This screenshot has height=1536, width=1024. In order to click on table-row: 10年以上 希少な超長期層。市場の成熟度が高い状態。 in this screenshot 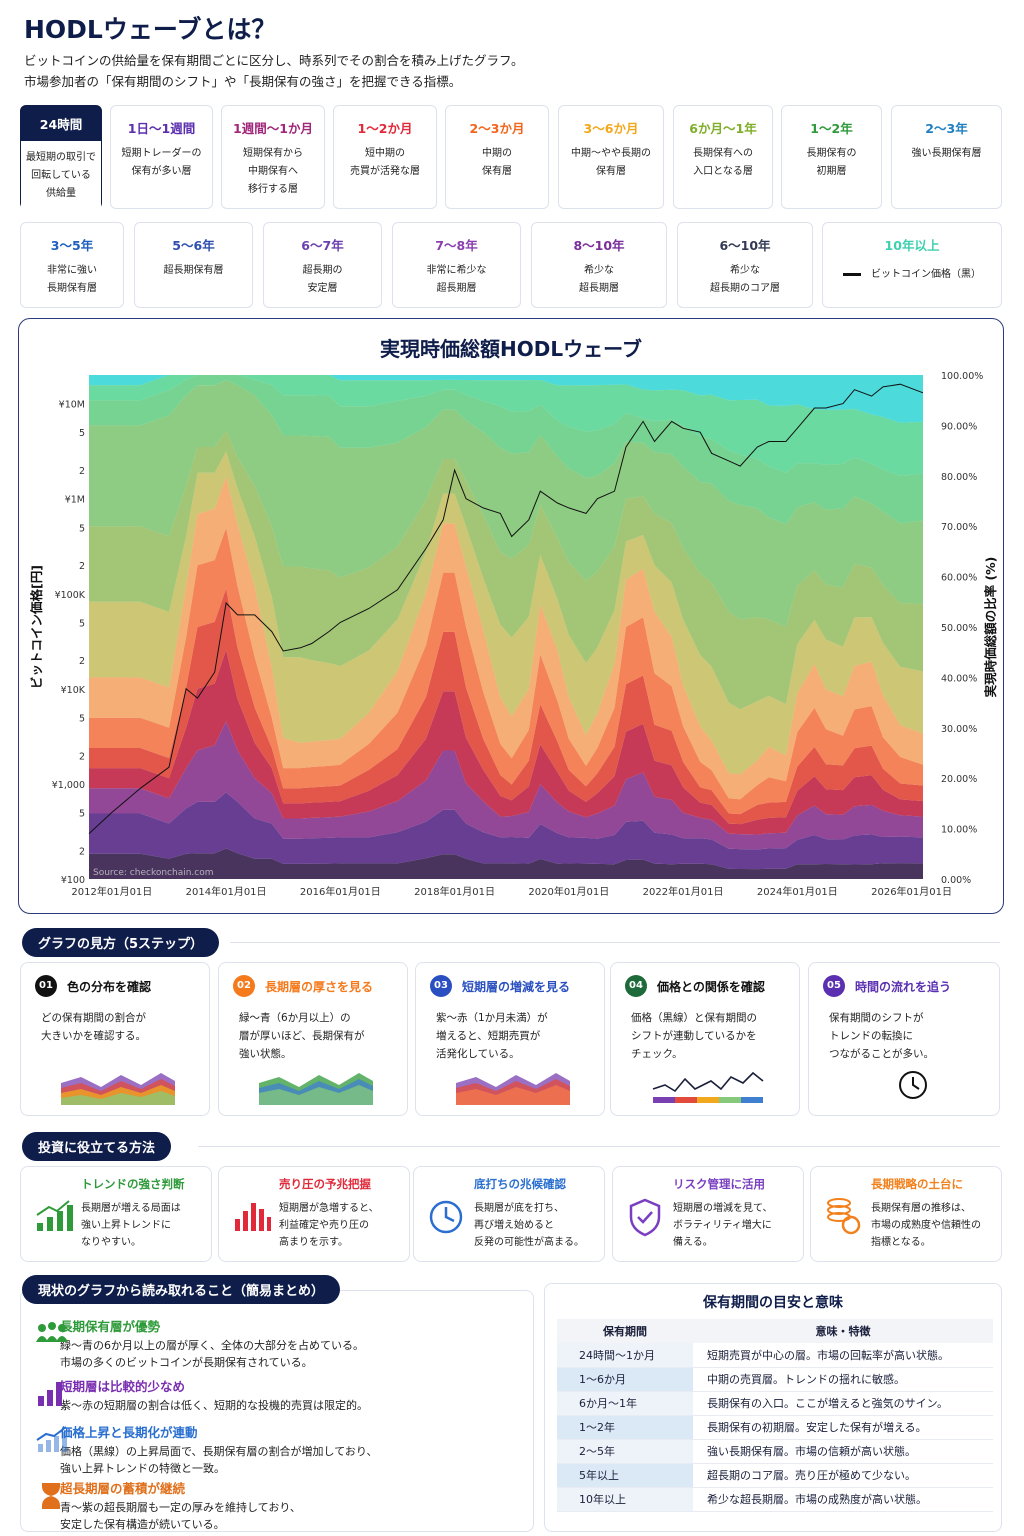, I will do `click(775, 1499)`.